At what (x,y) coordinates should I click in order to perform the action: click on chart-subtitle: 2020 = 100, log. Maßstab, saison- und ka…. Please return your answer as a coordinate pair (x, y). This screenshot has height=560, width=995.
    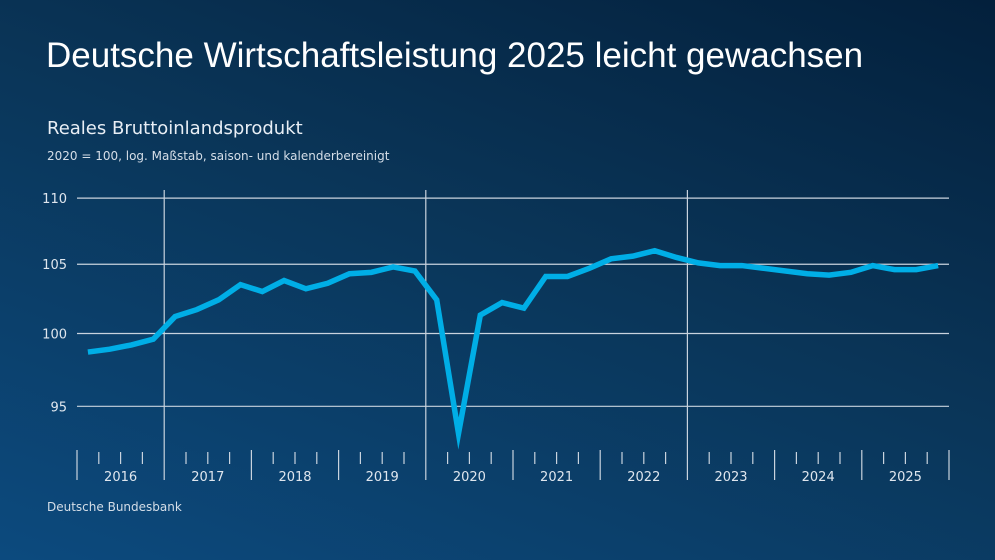
    Looking at the image, I should click on (218, 156).